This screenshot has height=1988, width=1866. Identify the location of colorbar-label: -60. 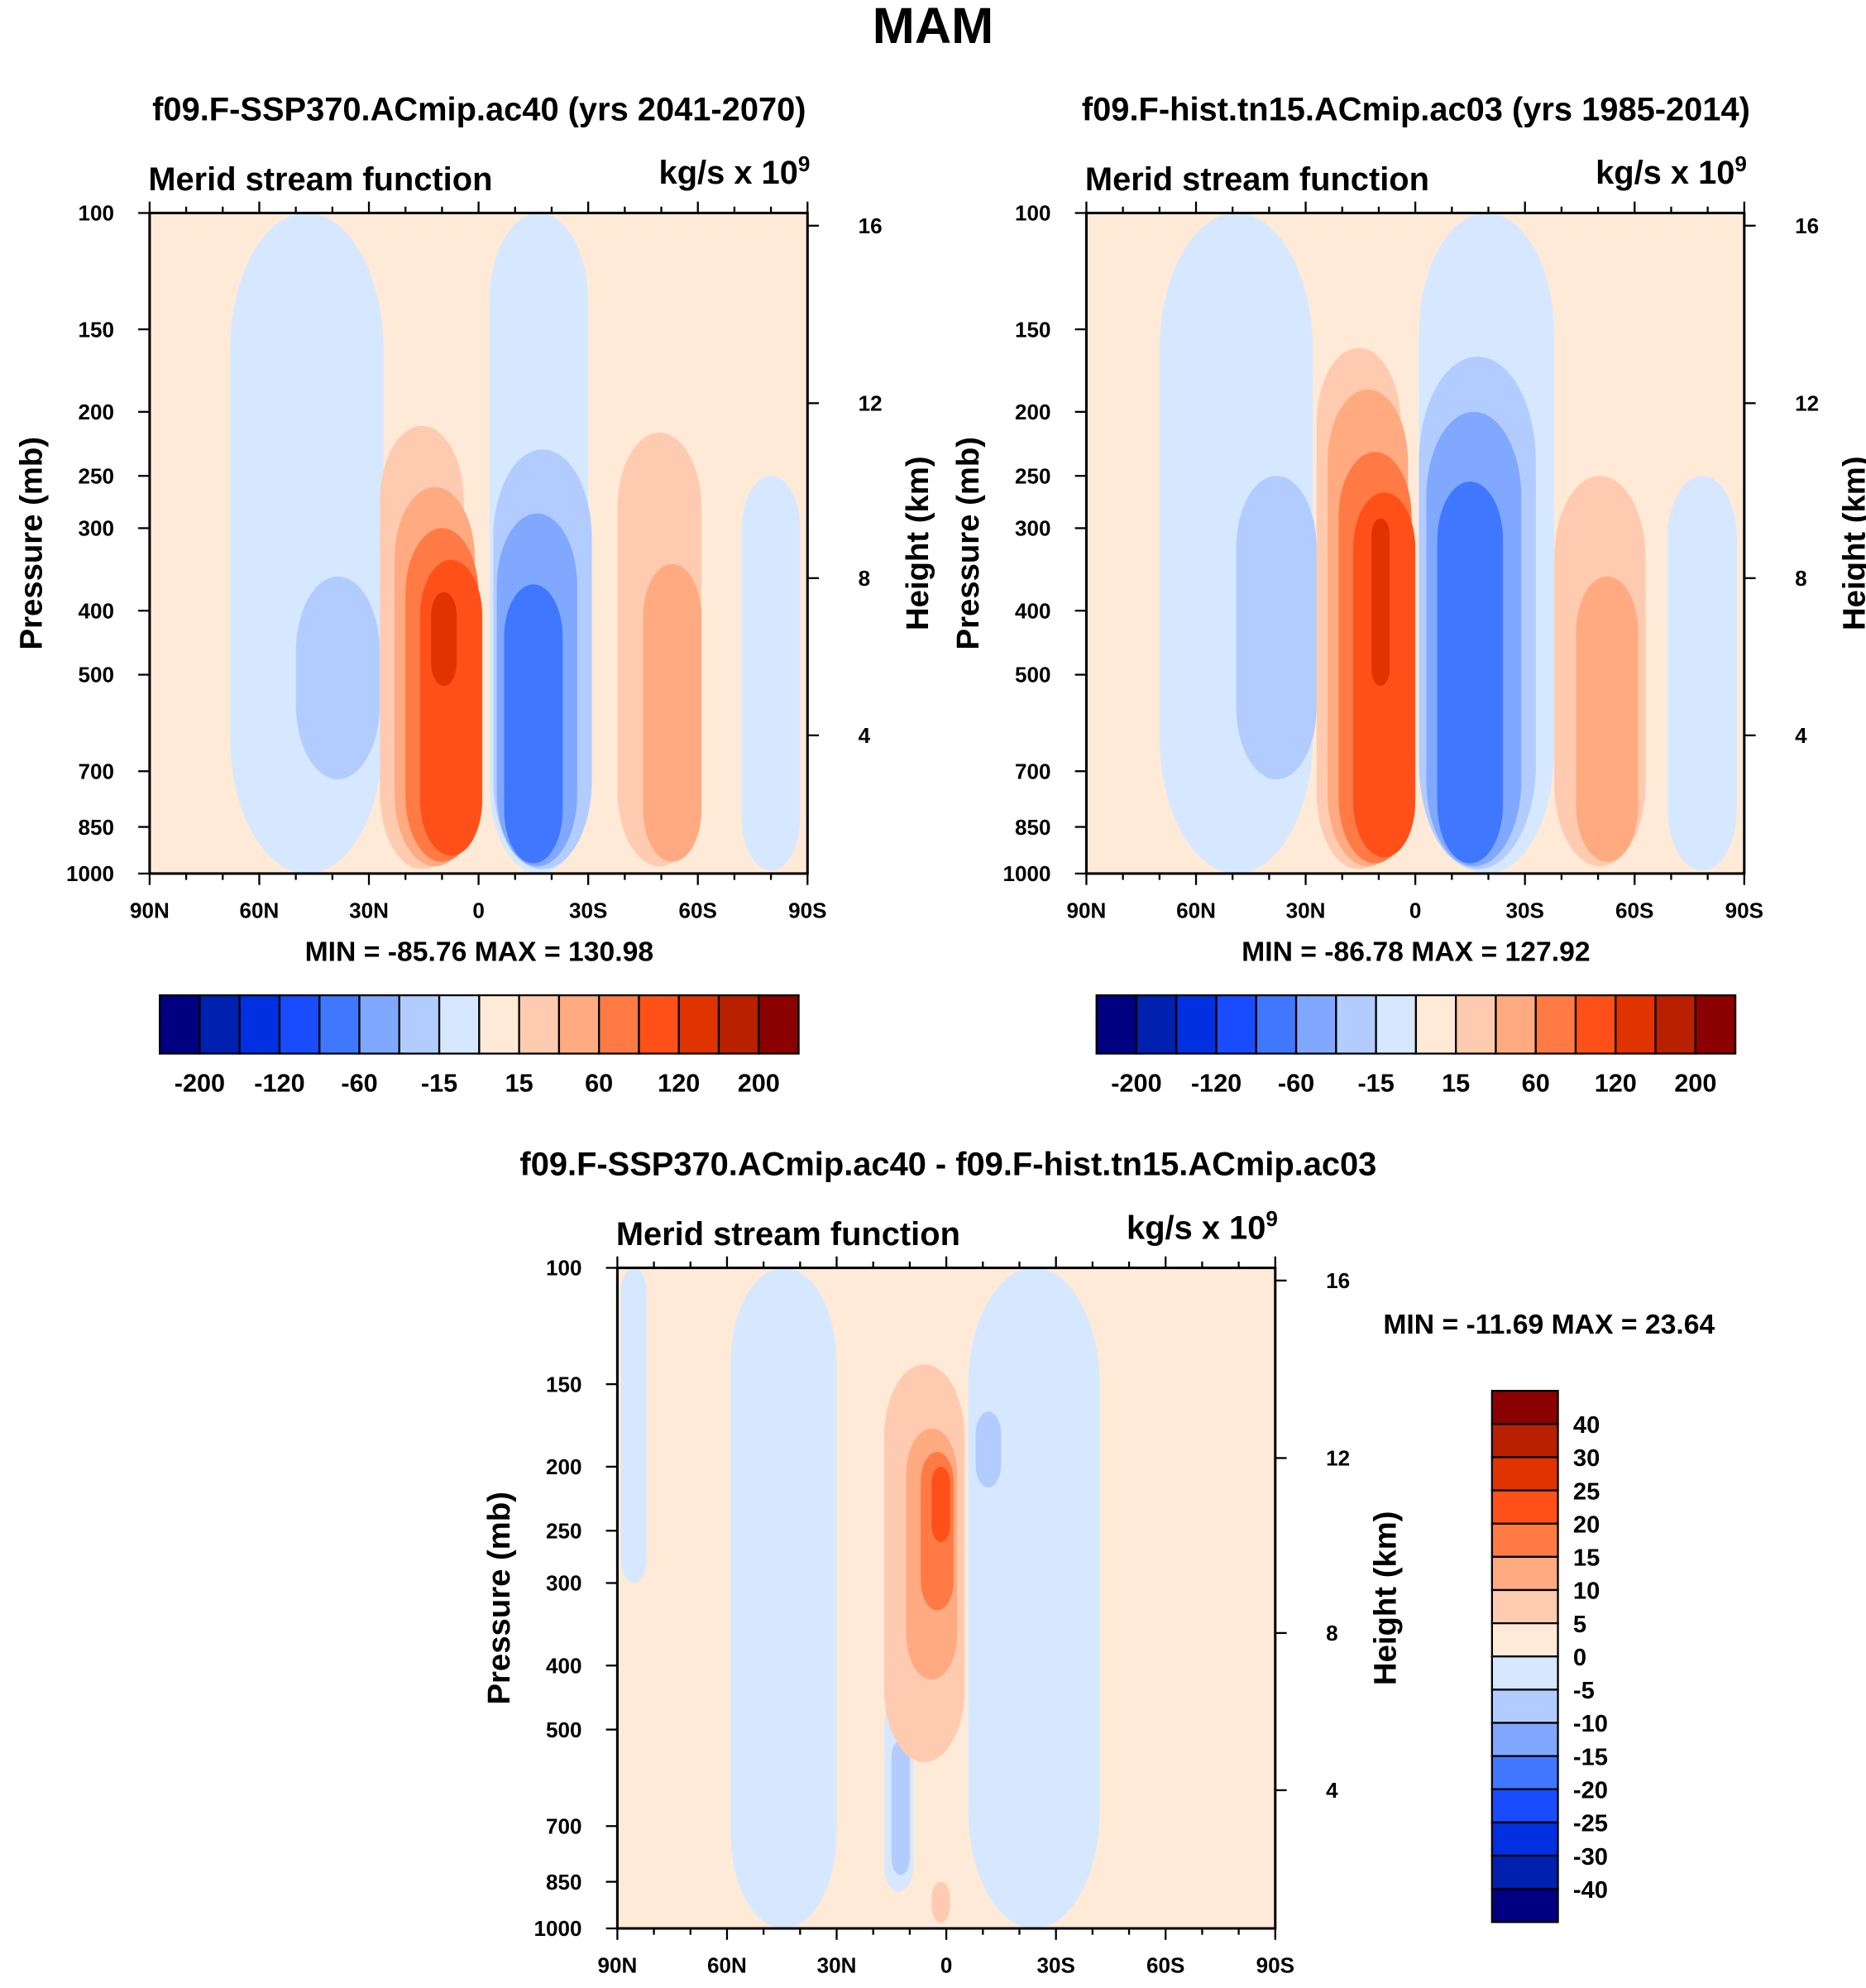
(1296, 1084).